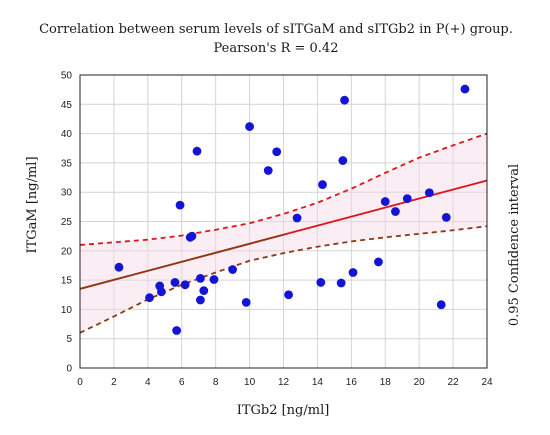  What do you see at coordinates (148, 382) in the screenshot?
I see `x-tick-label: 4` at bounding box center [148, 382].